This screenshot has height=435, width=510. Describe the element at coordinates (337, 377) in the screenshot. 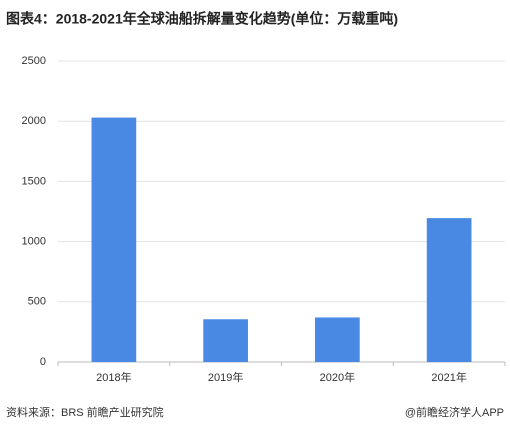

I see `x-tick-label: 2020年` at that location.